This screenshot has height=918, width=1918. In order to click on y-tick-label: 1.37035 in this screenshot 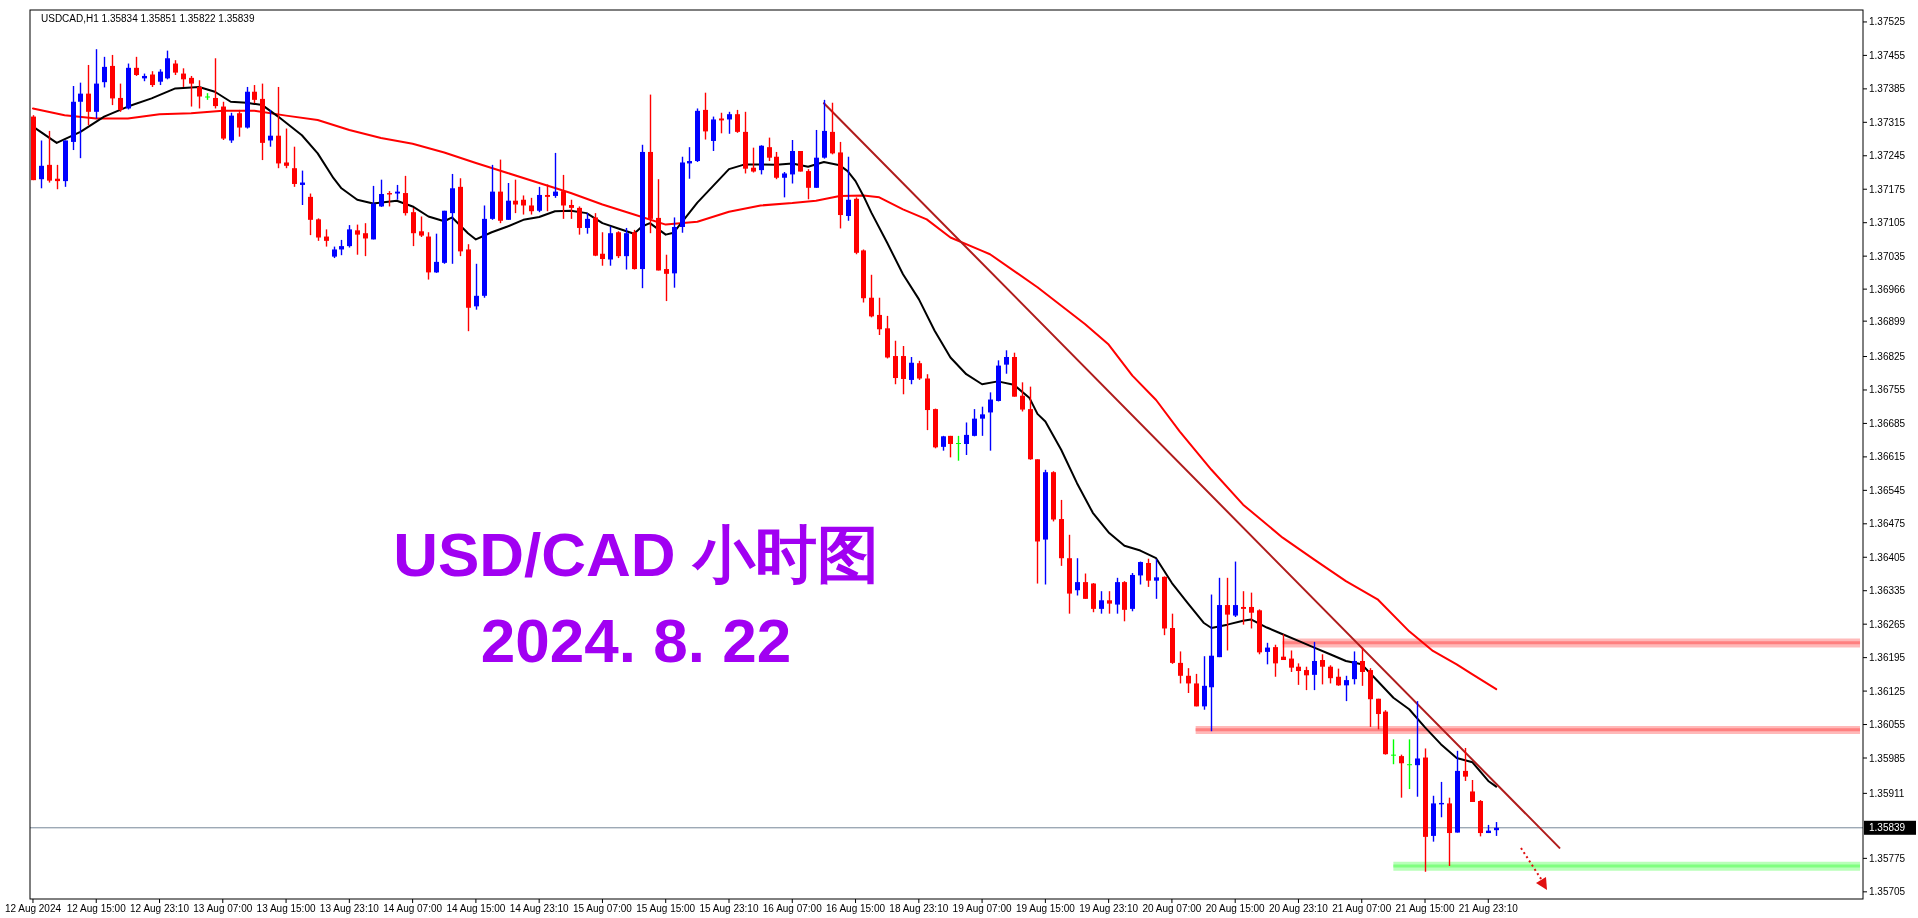, I will do `click(1887, 256)`.